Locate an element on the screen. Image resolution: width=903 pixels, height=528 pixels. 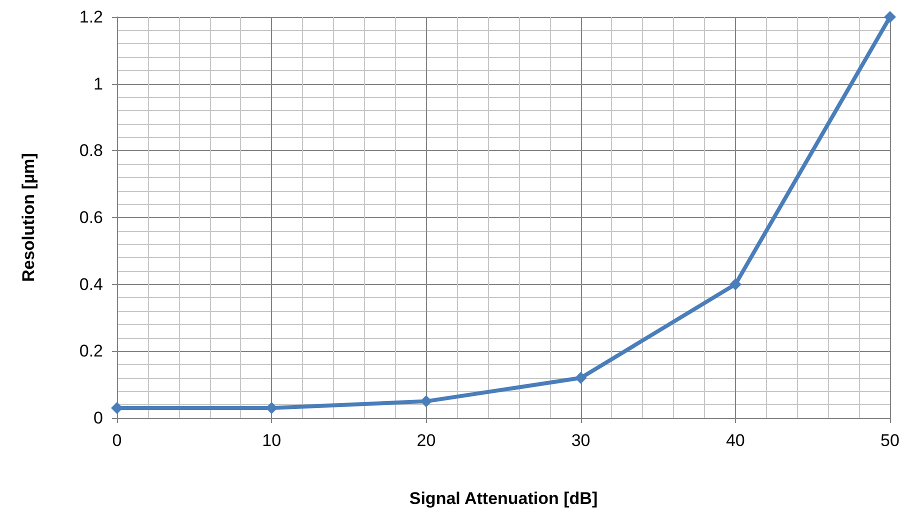
x-tick-label: 50 is located at coordinates (890, 440).